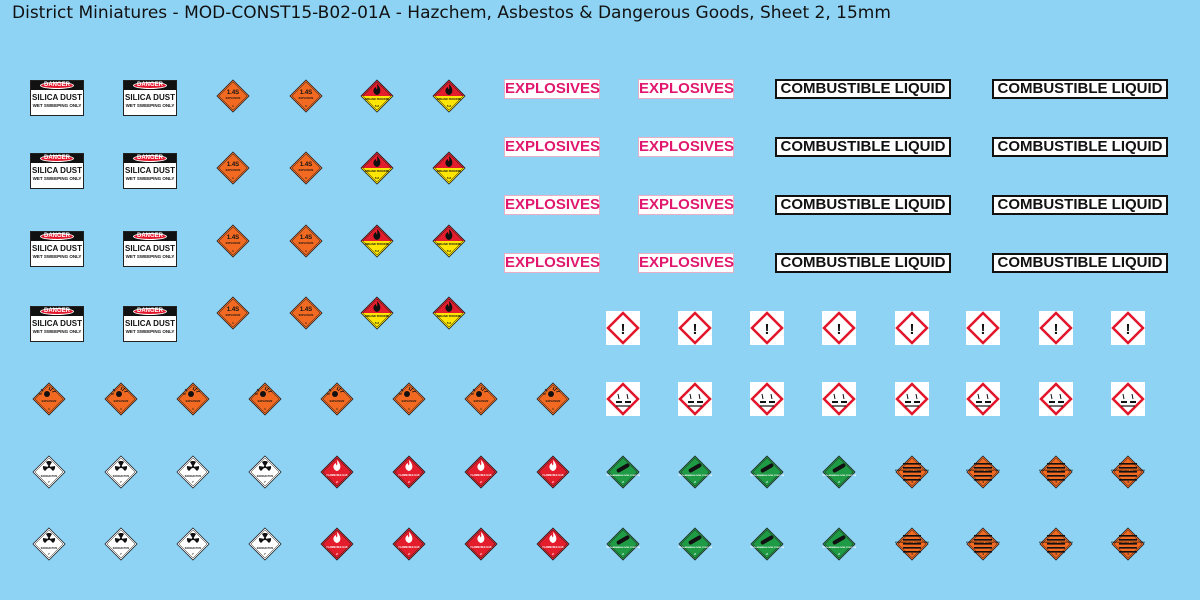  Describe the element at coordinates (1056, 542) in the screenshot. I see `spontaneous-word: SPONTANEOUSLY COMBUSTIBLE` at that location.